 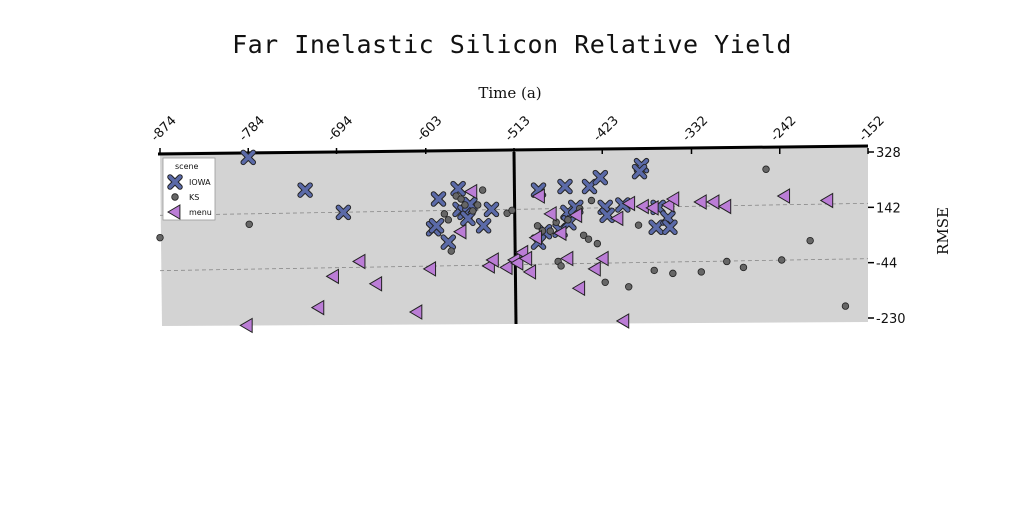 What do you see at coordinates (512, 44) in the screenshot?
I see `chart-title: Far Inelastic Silicon Relative Yield` at bounding box center [512, 44].